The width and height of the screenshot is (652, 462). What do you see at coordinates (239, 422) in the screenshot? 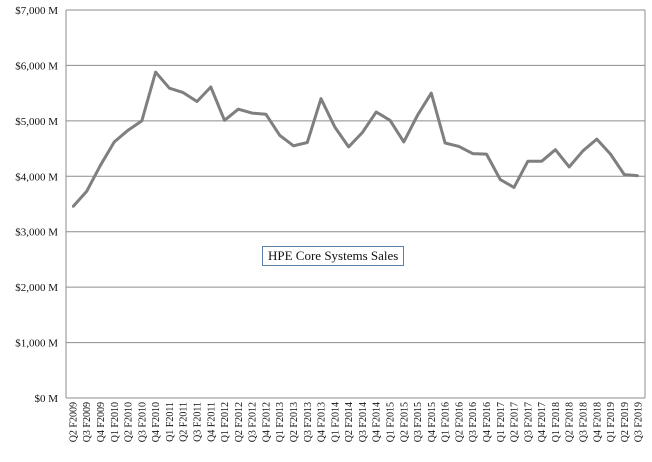
I see `x-tick-label: Q2 F2012` at bounding box center [239, 422].